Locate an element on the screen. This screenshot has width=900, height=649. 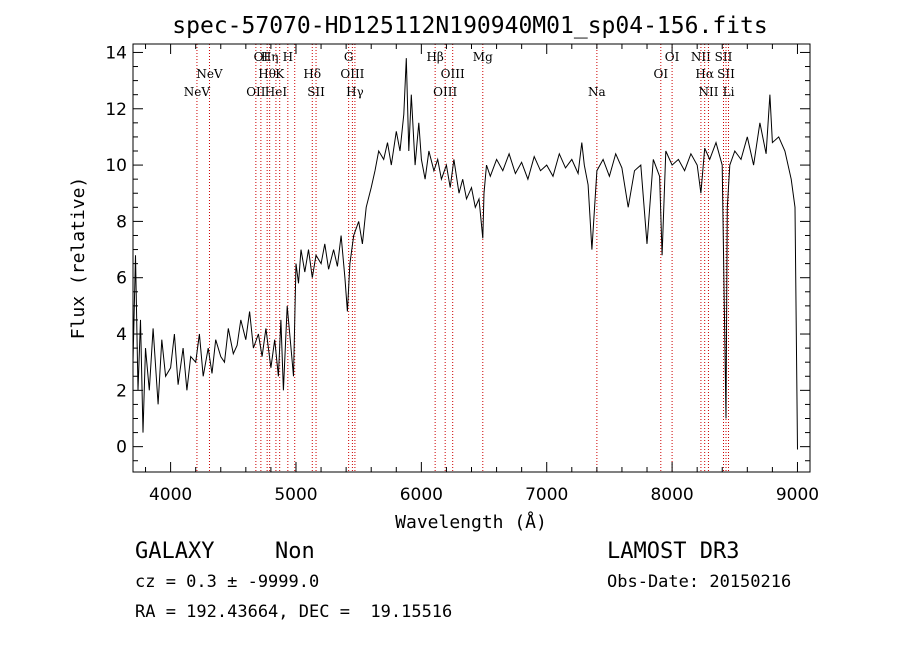
line-marker-label: HeI is located at coordinates (276, 92).